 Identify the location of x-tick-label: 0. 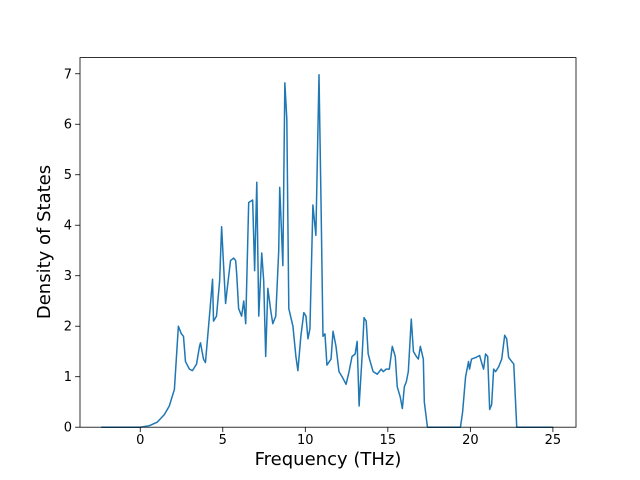
(140, 440).